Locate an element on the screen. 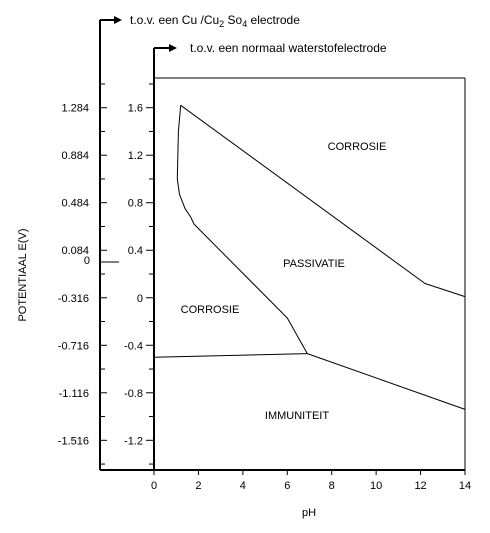  y-axis-title: POTENTIAAL E(V) is located at coordinates (23, 274).